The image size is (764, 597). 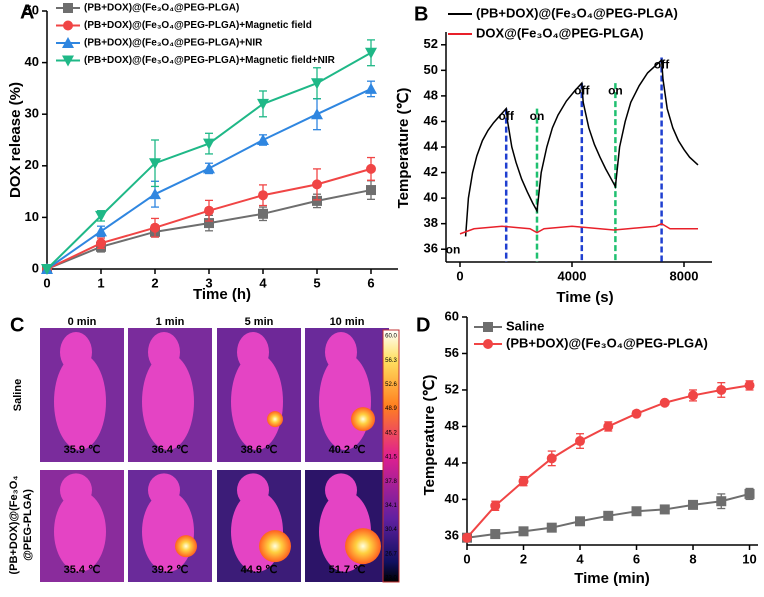 I want to click on colorbar-label: 30.4, so click(x=391, y=530).